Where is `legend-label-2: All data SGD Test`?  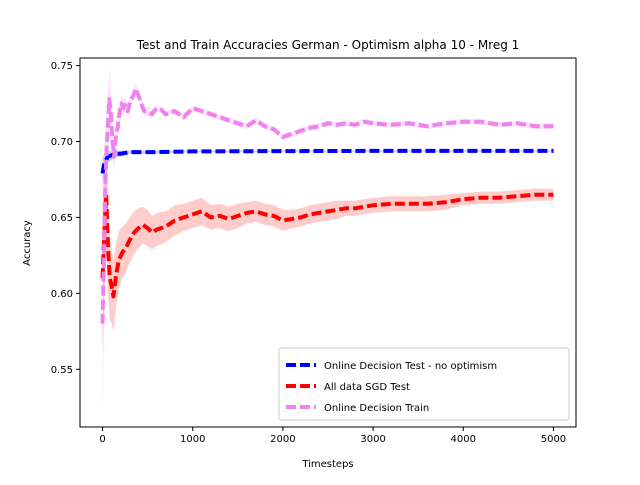
legend-label-2: All data SGD Test is located at coordinates (367, 387).